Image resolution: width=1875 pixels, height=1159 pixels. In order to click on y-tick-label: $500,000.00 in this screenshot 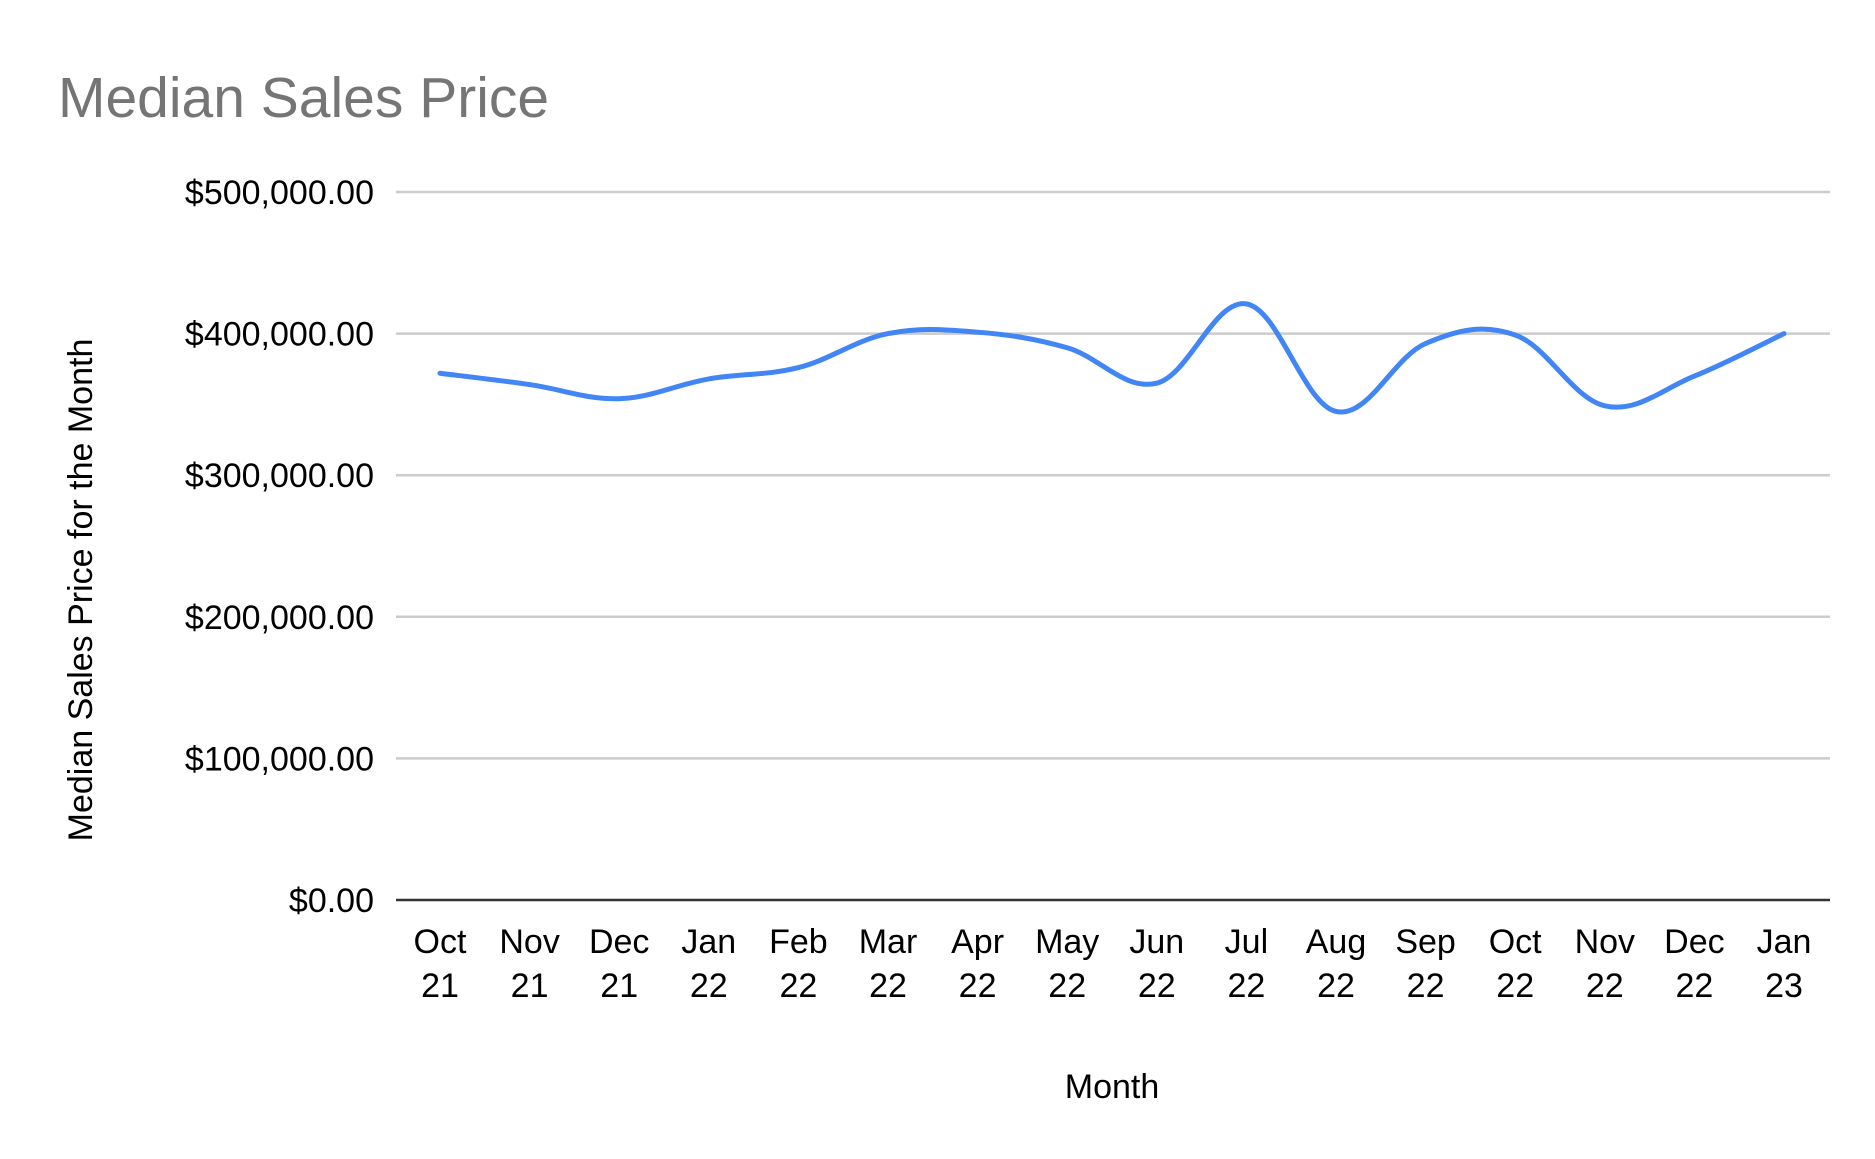, I will do `click(279, 193)`.